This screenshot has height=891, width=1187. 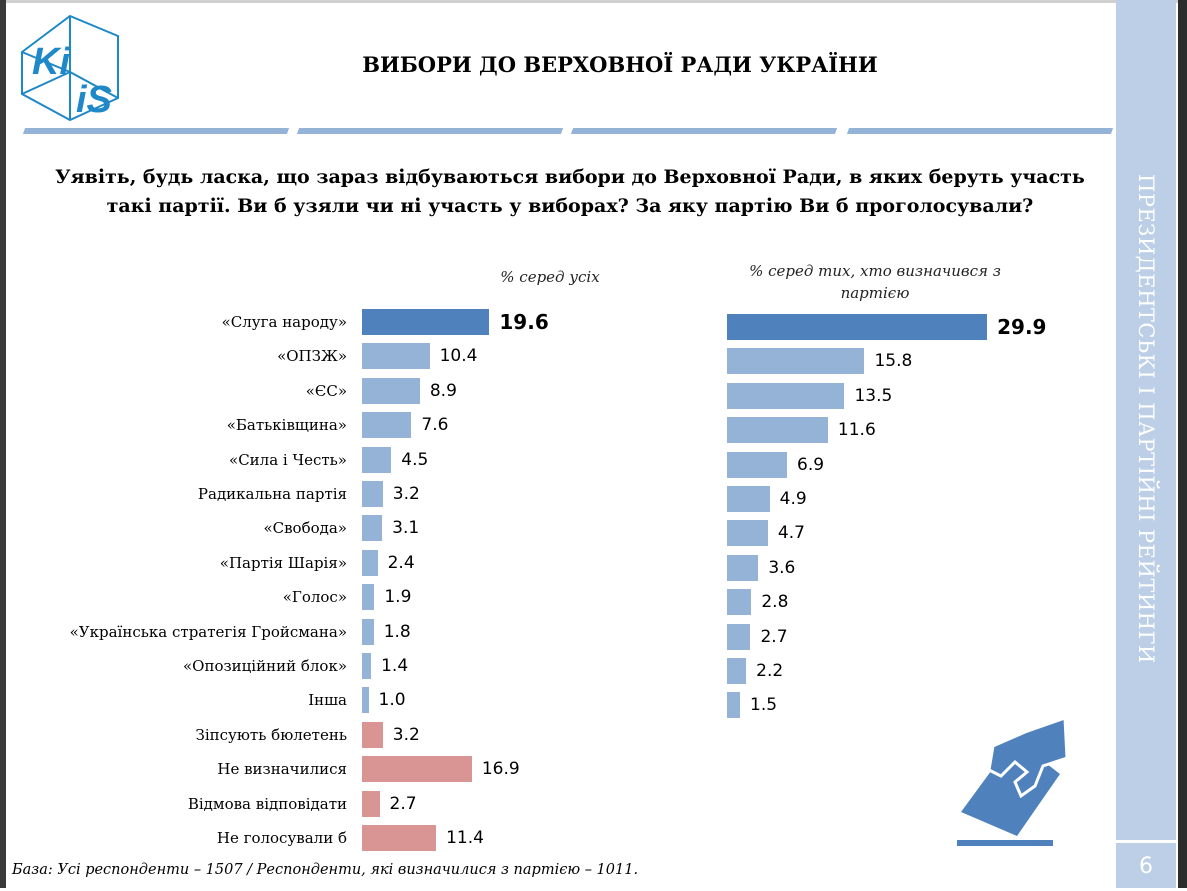 What do you see at coordinates (1182, 444) in the screenshot?
I see `right-border` at bounding box center [1182, 444].